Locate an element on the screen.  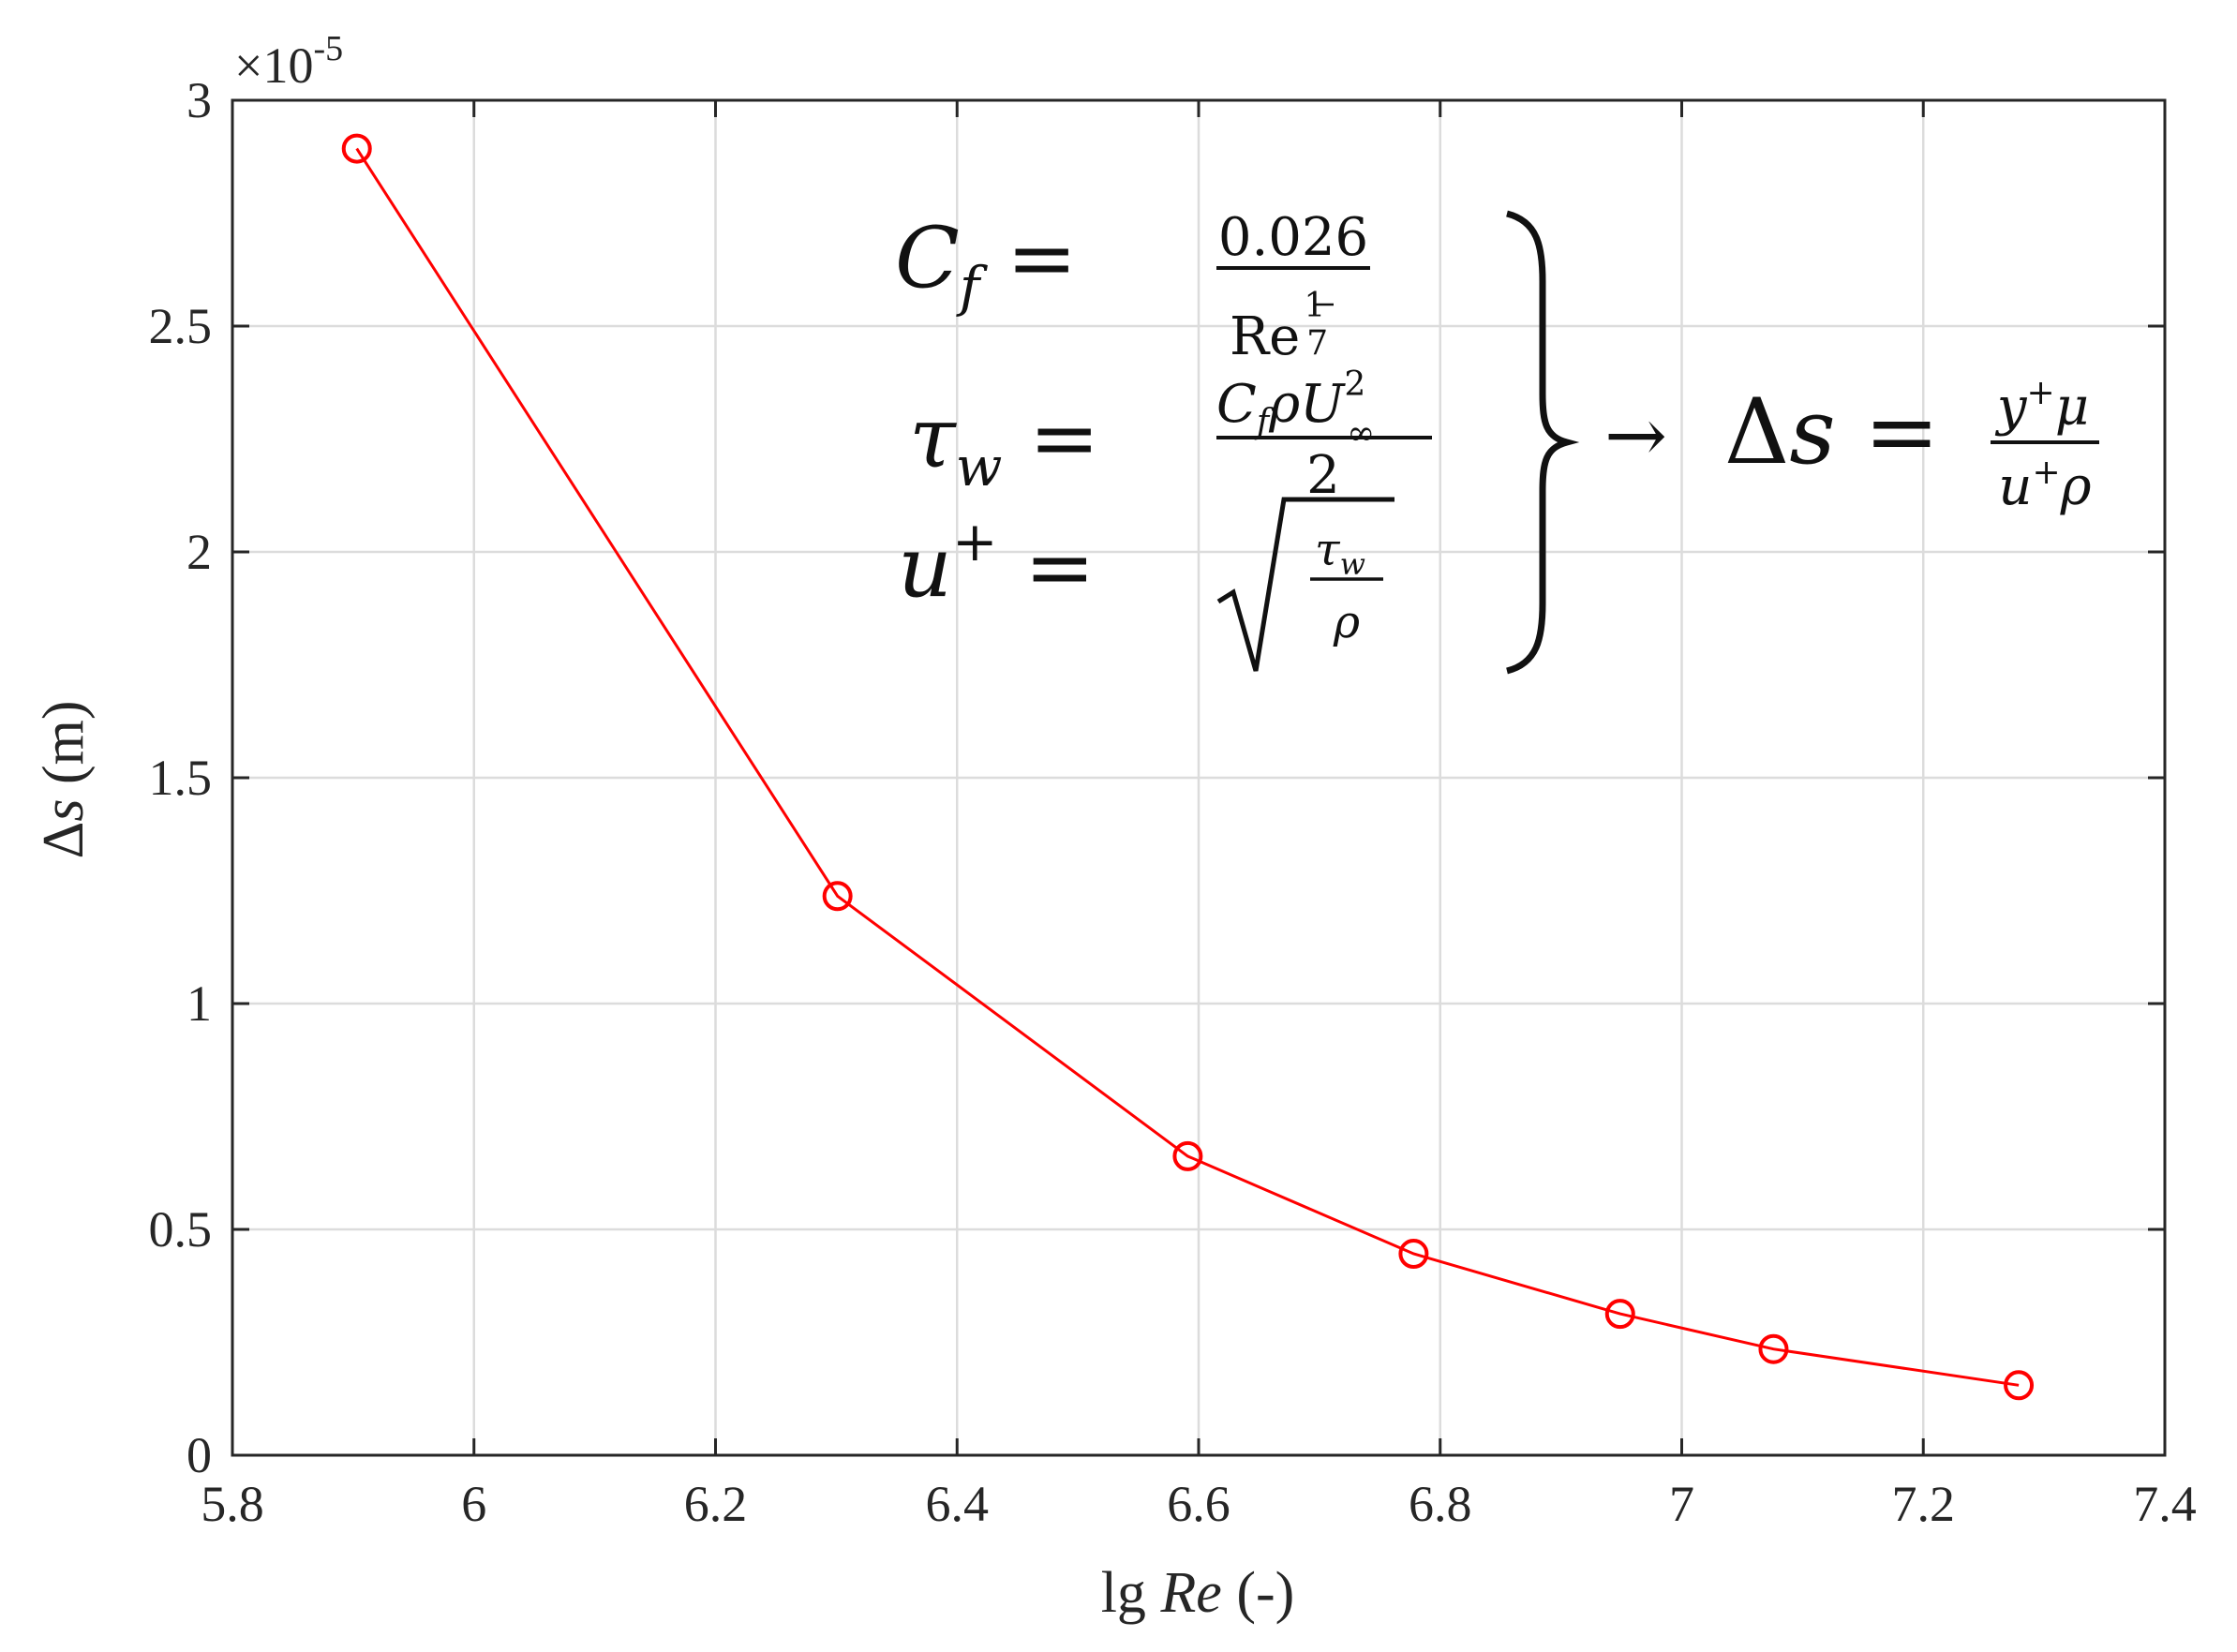
x-tick-label: 6.6 is located at coordinates (1198, 1504).